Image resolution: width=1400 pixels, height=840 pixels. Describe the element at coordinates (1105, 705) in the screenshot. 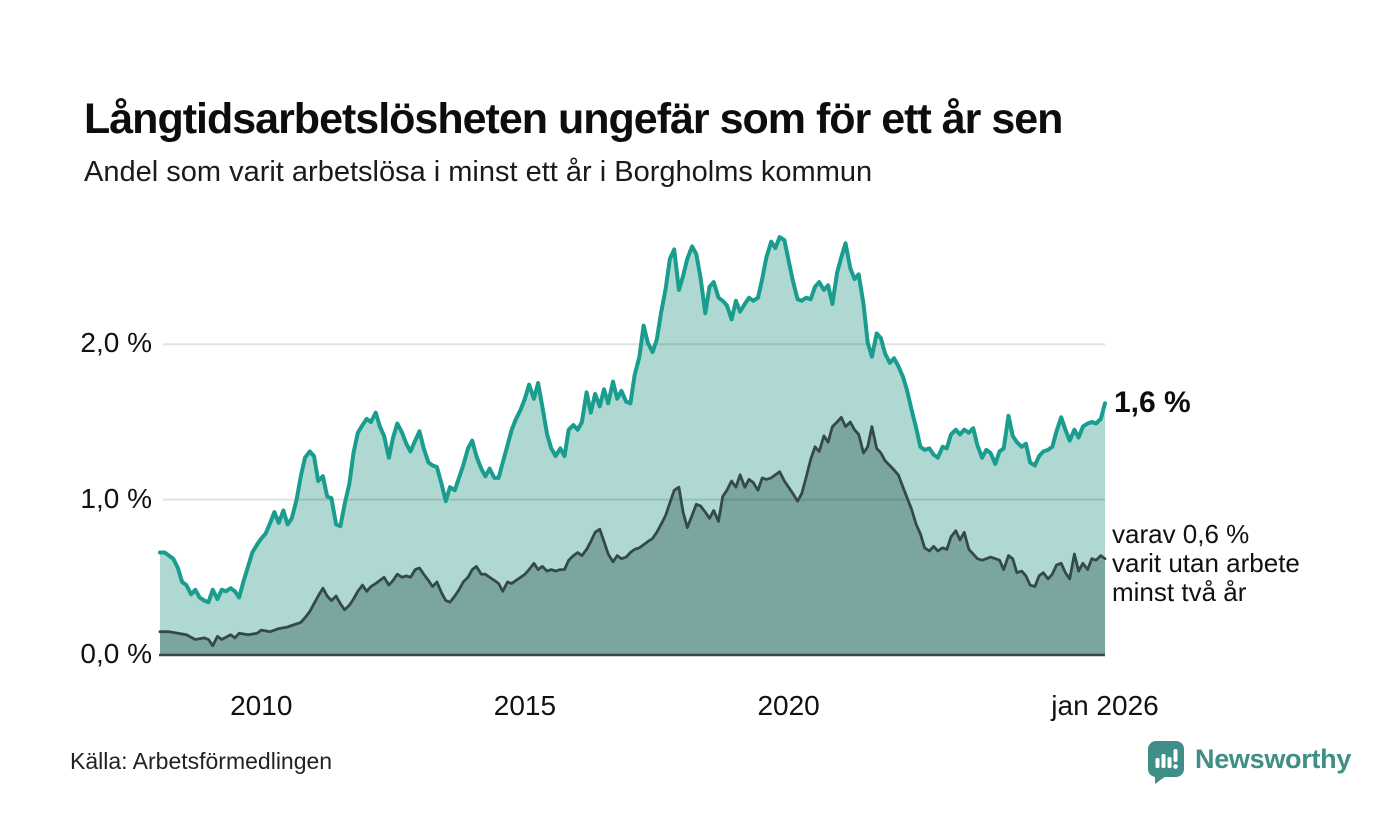

I see `x-tick-label: jan 2026` at that location.